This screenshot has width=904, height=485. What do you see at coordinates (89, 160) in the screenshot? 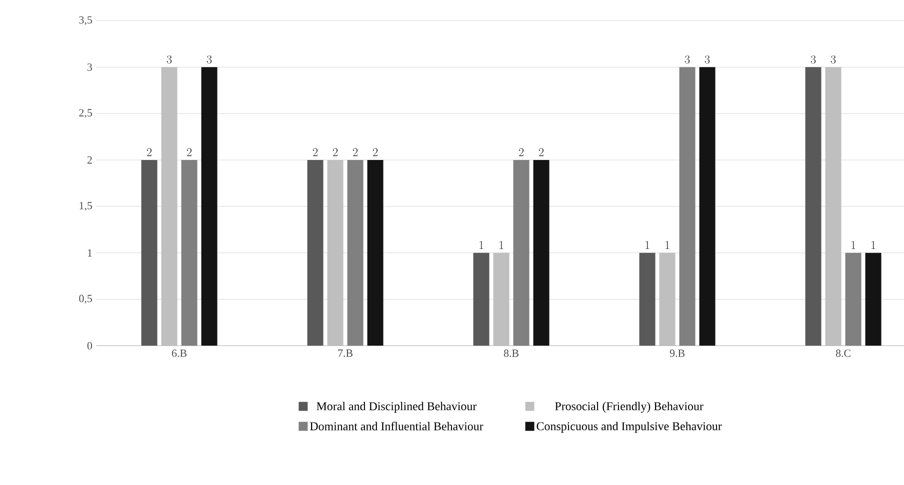
I see `y-tick-label: 2` at bounding box center [89, 160].